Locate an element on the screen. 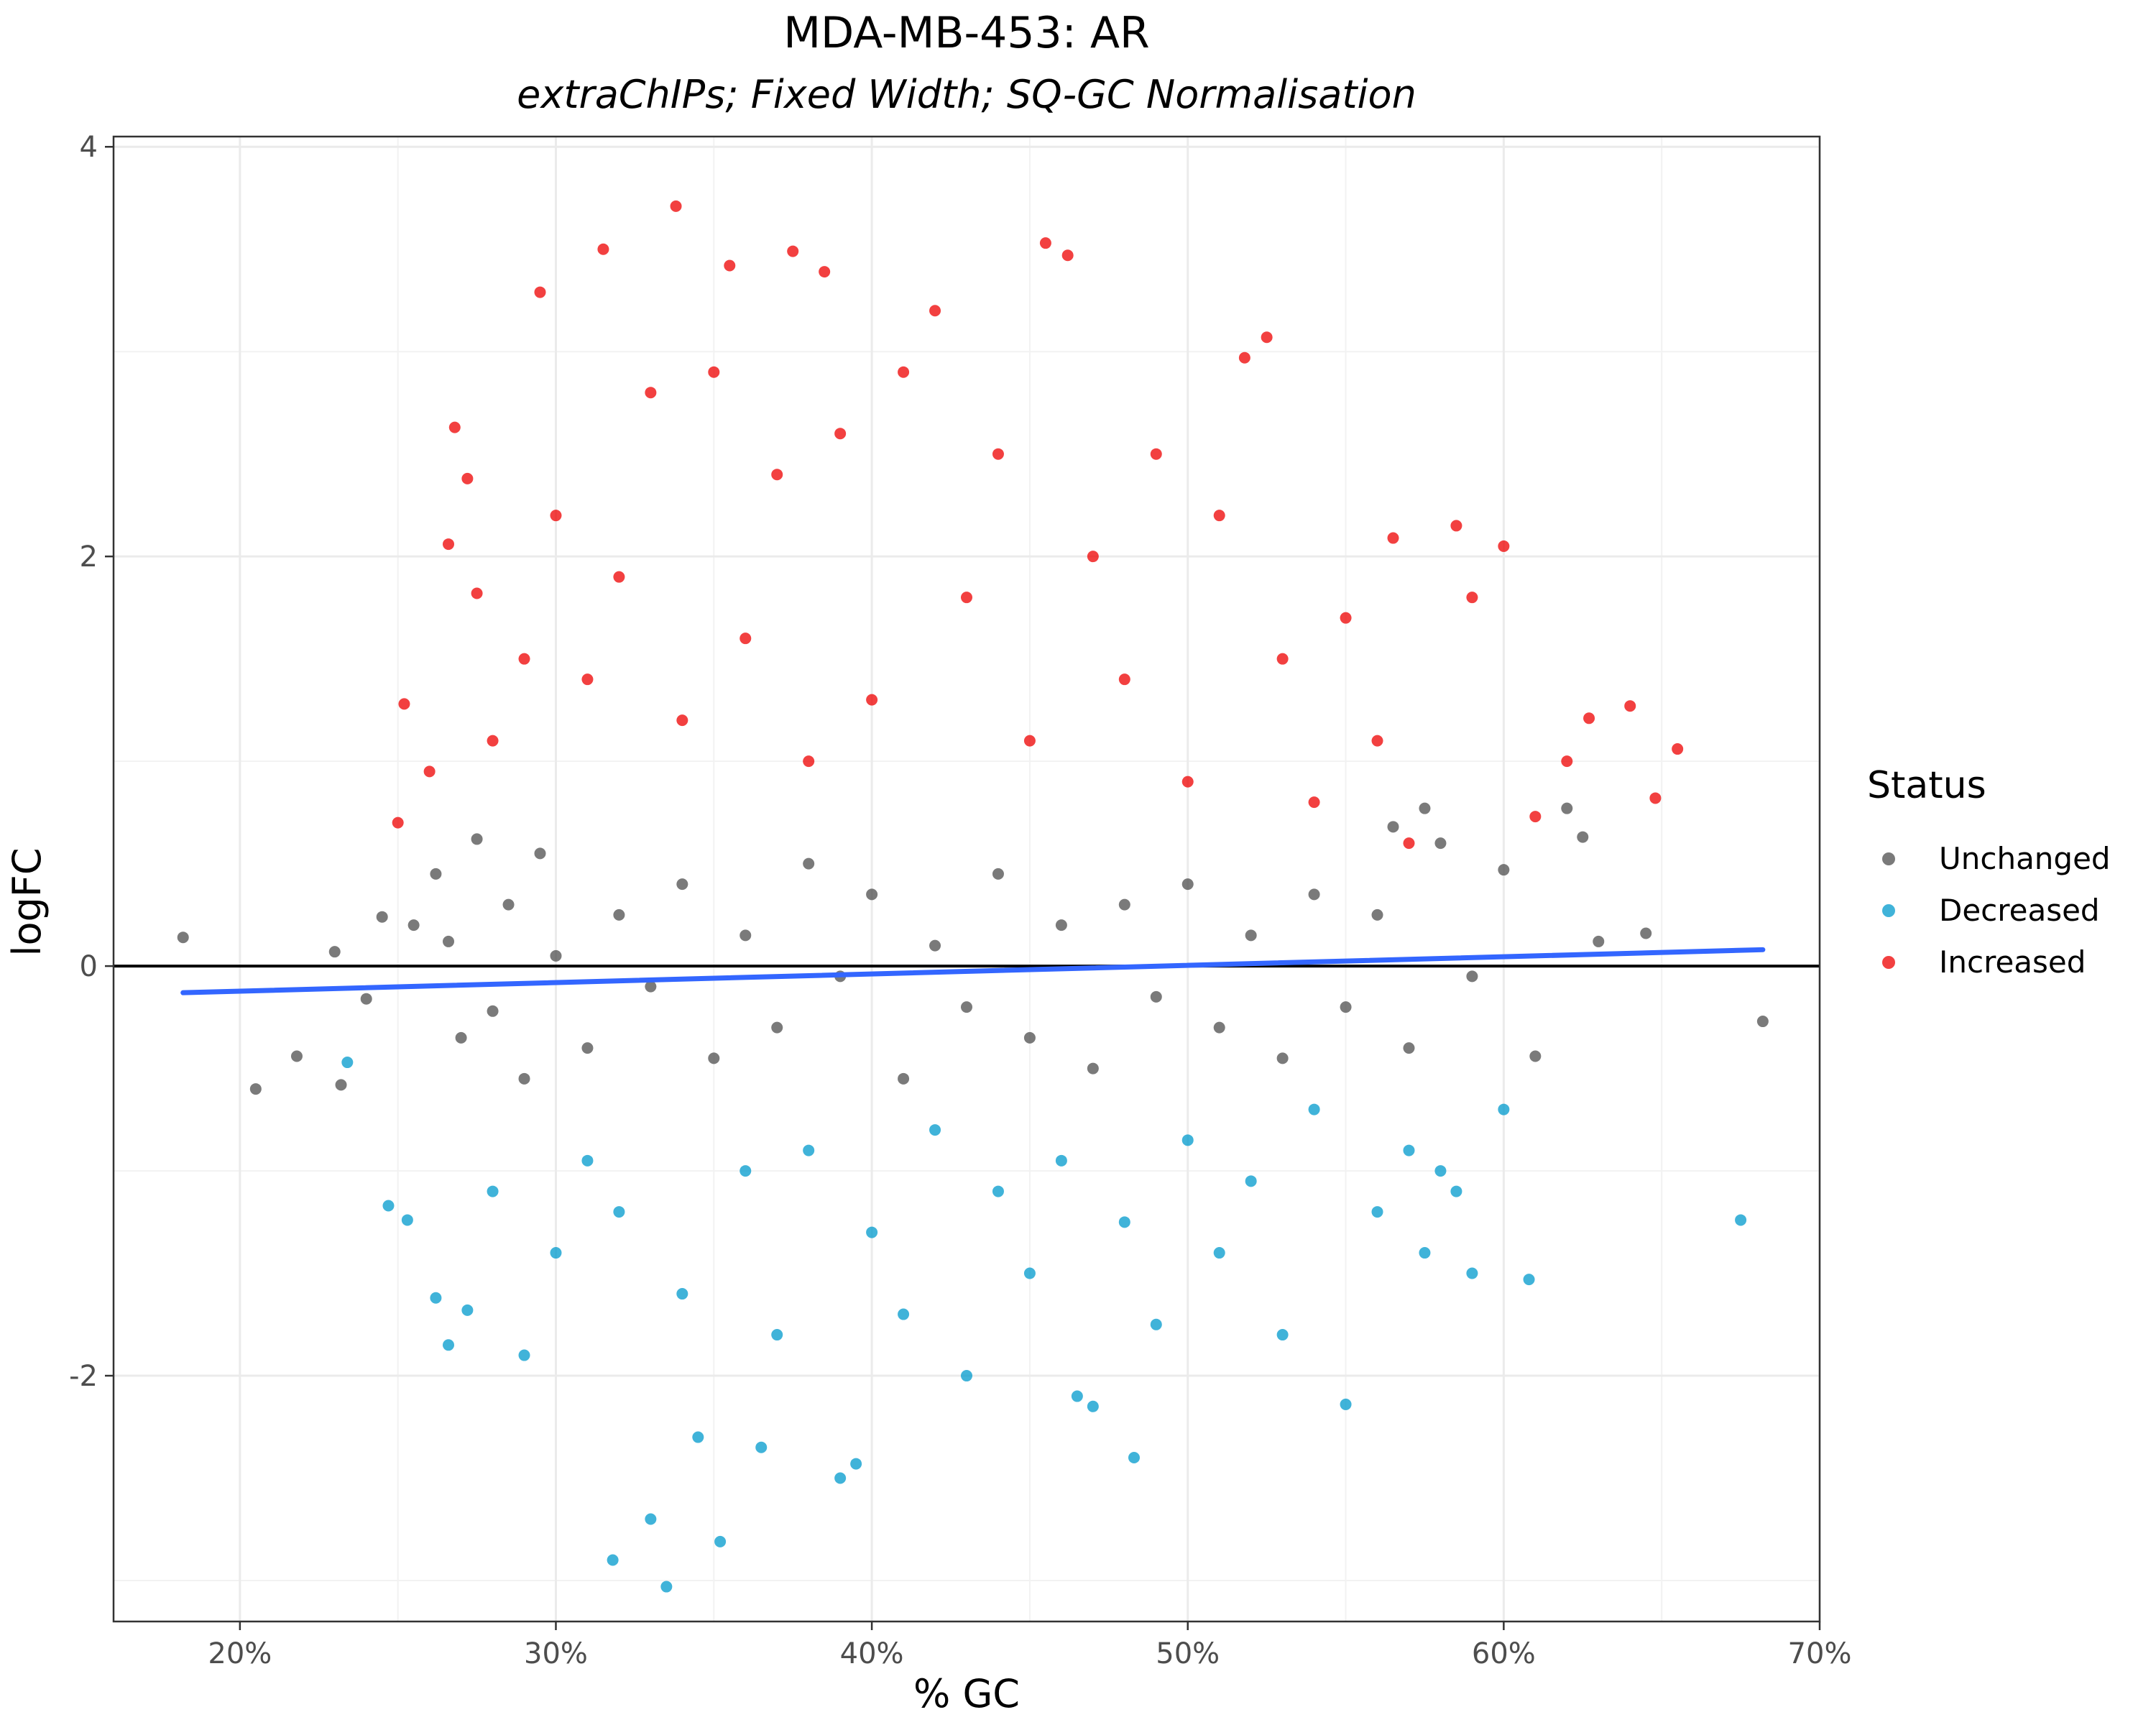 This screenshot has height=1725, width=2156. y-tick-label: 2 is located at coordinates (89, 557).